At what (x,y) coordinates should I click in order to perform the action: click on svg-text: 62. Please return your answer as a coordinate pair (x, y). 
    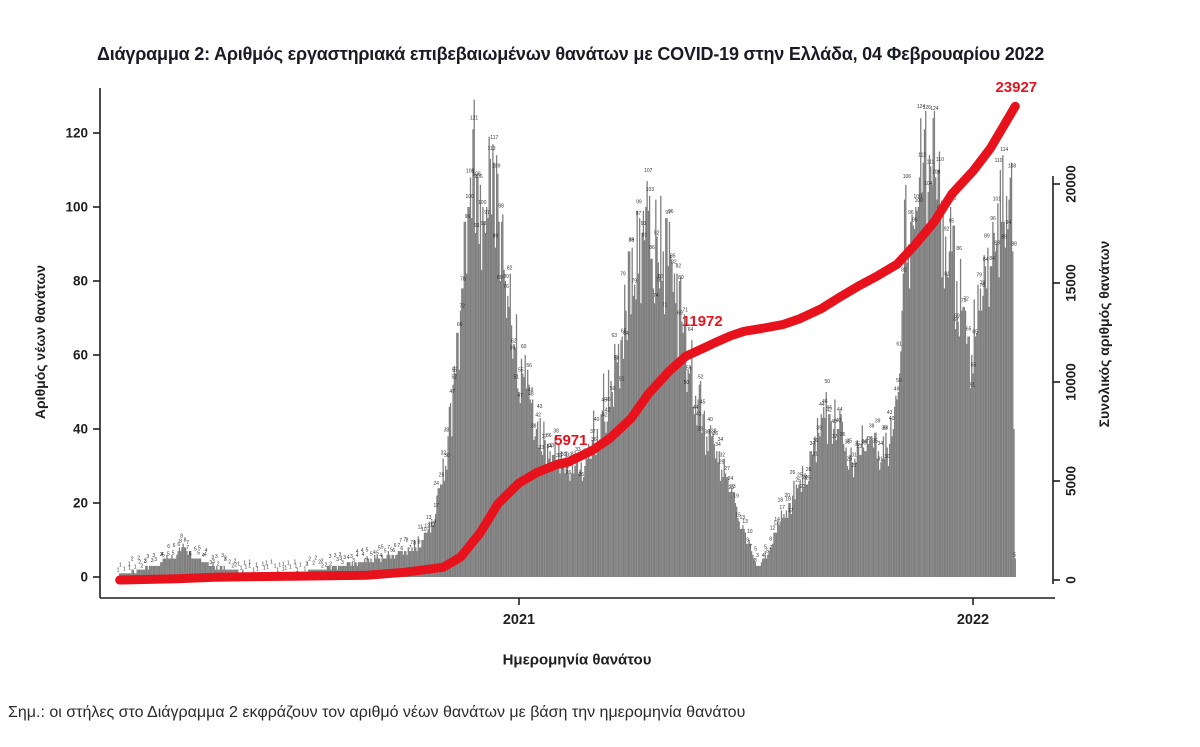
    Looking at the image, I should click on (514, 342).